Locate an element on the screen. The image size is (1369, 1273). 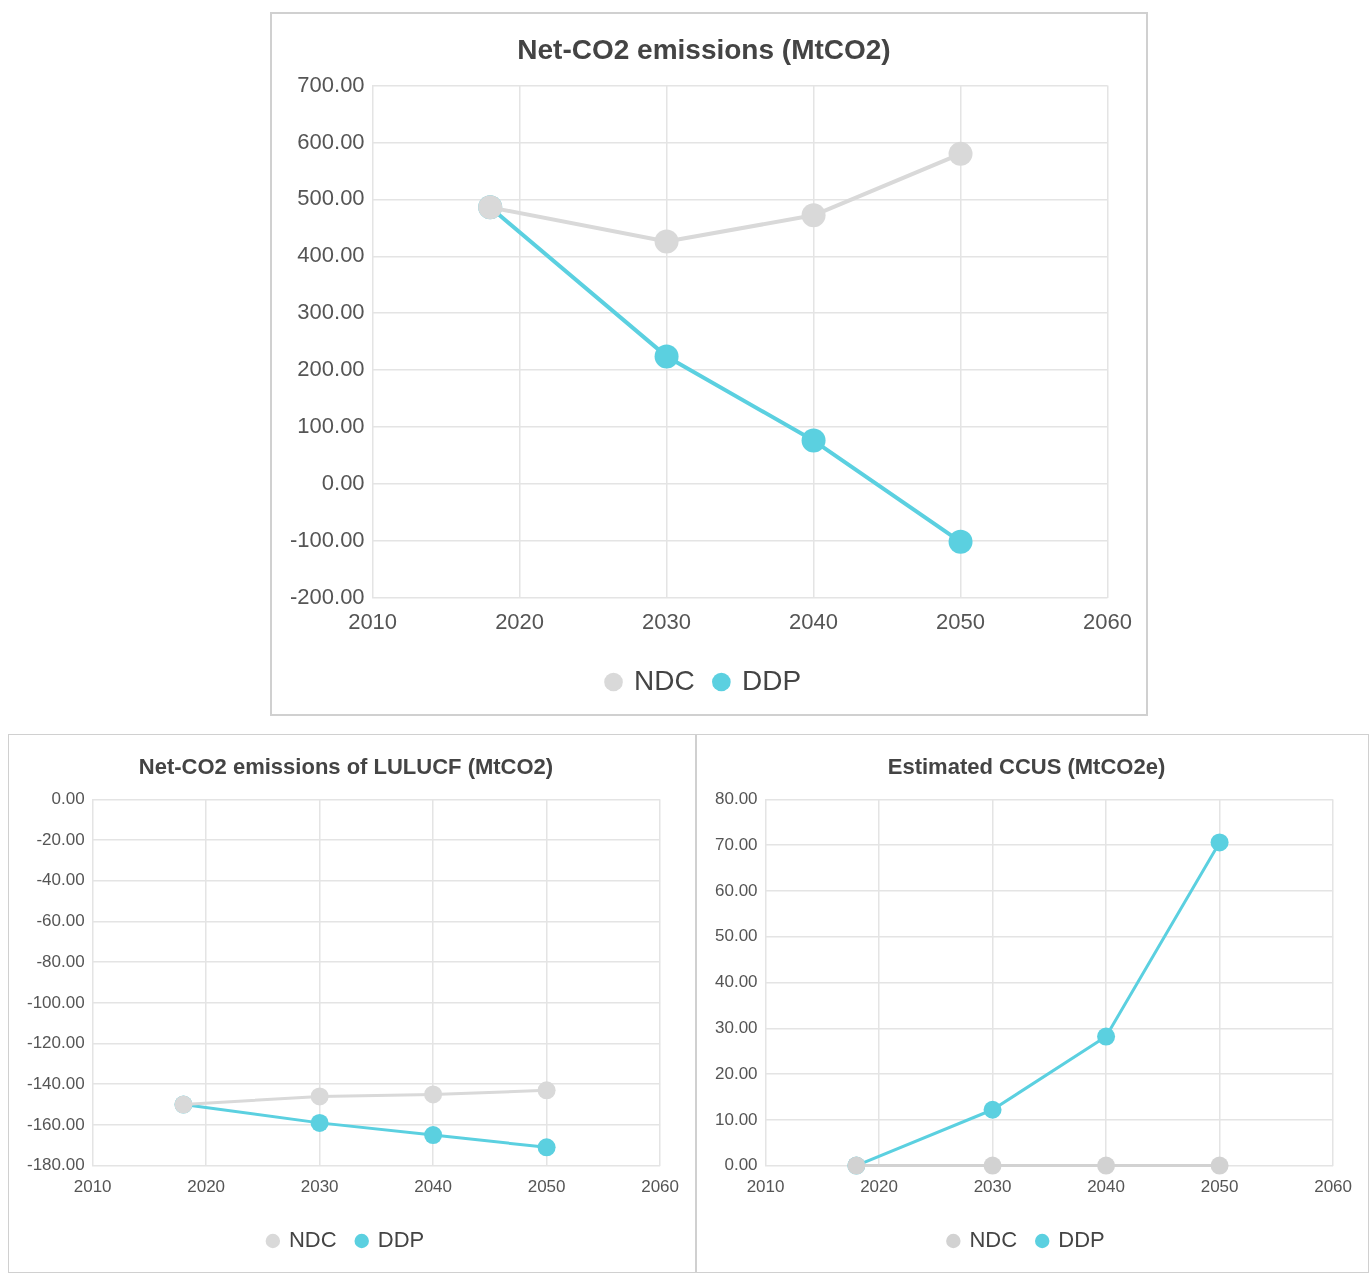
y-tick-label: -80.00 is located at coordinates (60, 961).